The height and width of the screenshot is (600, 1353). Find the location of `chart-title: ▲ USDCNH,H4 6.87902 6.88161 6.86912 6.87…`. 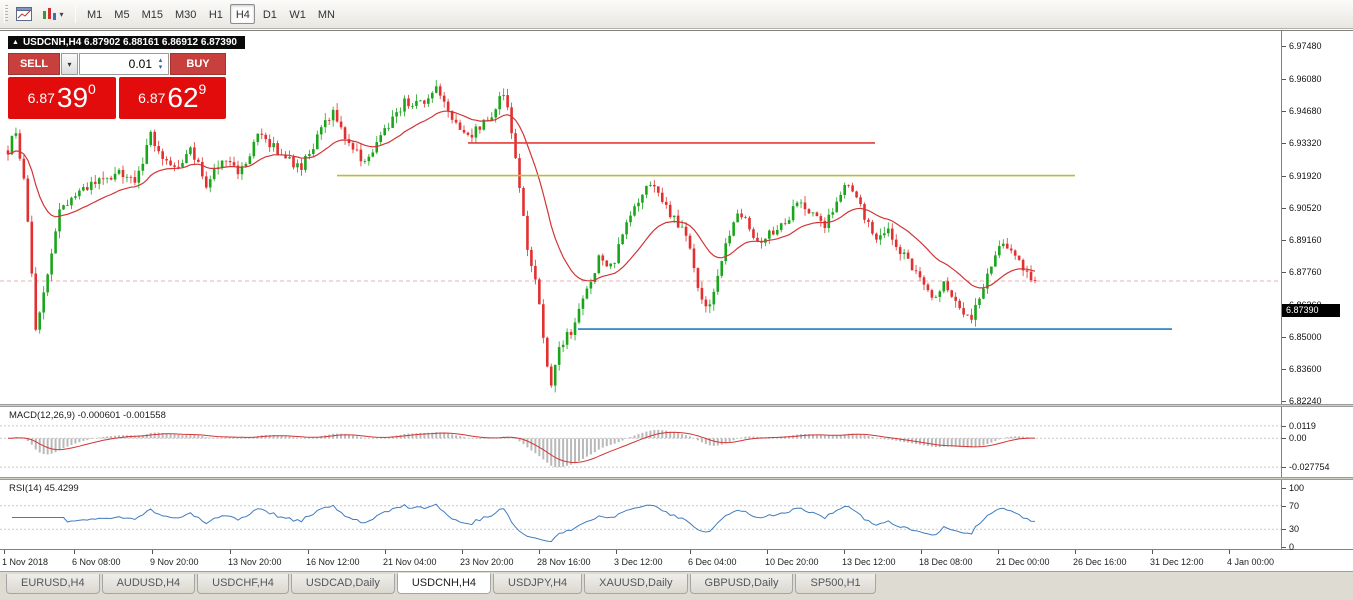

chart-title: ▲ USDCNH,H4 6.87902 6.88161 6.86912 6.87… is located at coordinates (126, 42).